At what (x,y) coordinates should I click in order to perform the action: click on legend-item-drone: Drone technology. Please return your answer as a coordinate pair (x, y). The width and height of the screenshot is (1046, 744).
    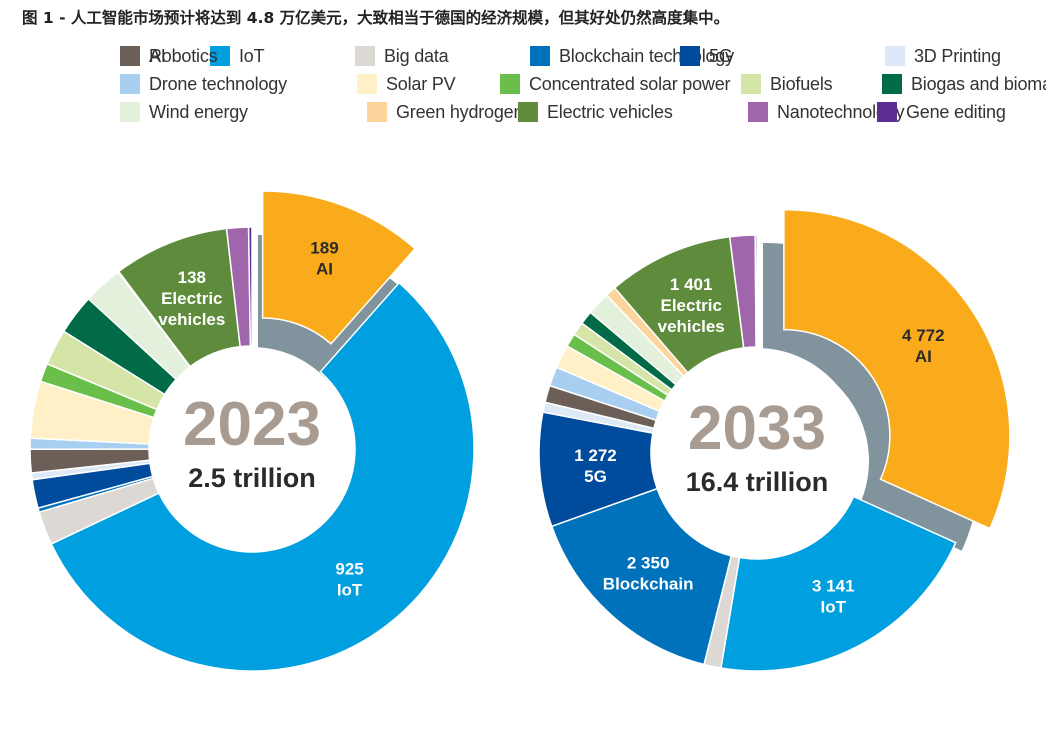
    Looking at the image, I should click on (203, 84).